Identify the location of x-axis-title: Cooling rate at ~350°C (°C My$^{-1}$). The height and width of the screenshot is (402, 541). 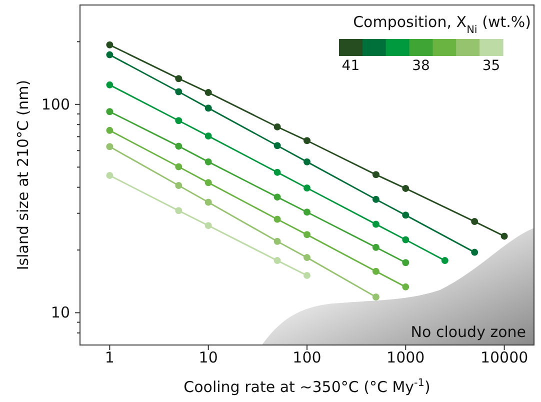
(307, 386).